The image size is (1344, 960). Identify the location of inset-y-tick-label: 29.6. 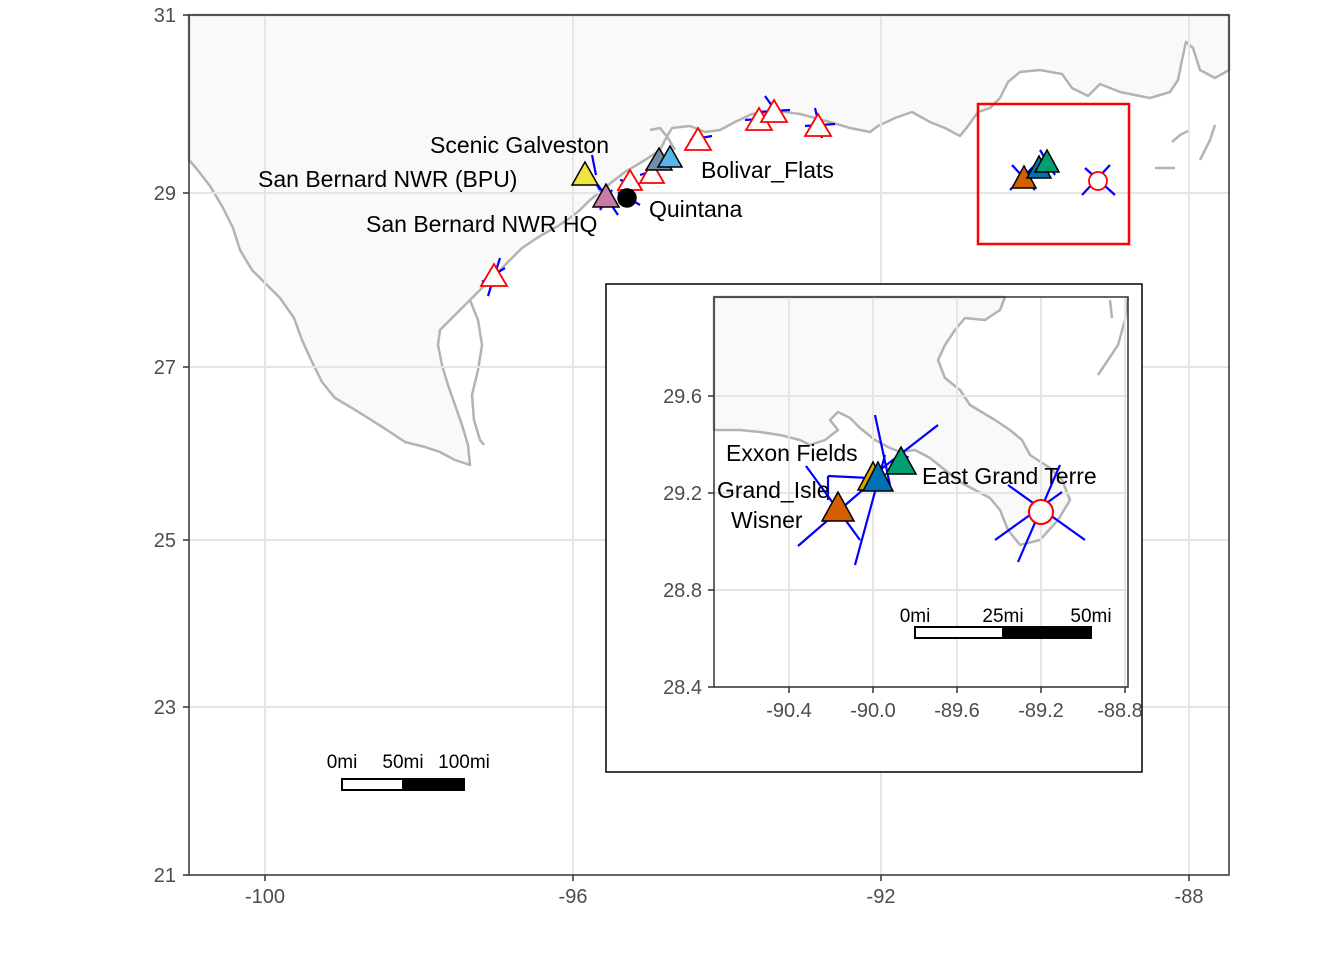
(682, 397).